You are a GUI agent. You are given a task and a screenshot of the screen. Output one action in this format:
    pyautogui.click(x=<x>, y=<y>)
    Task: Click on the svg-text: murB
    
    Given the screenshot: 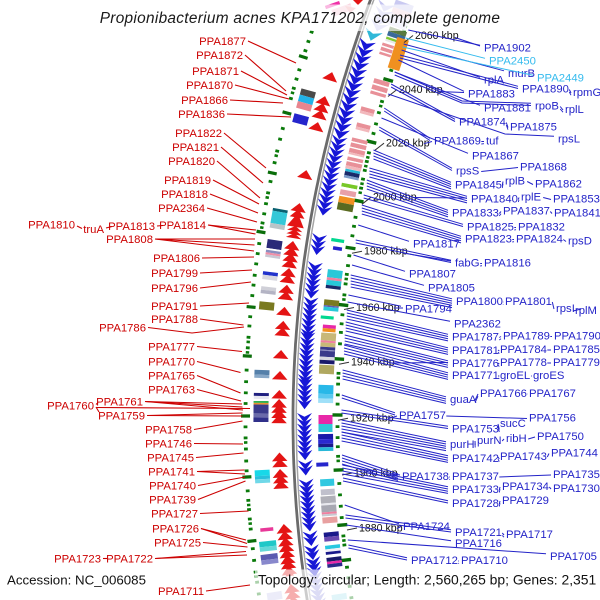 What is the action you would take?
    pyautogui.click(x=521, y=74)
    